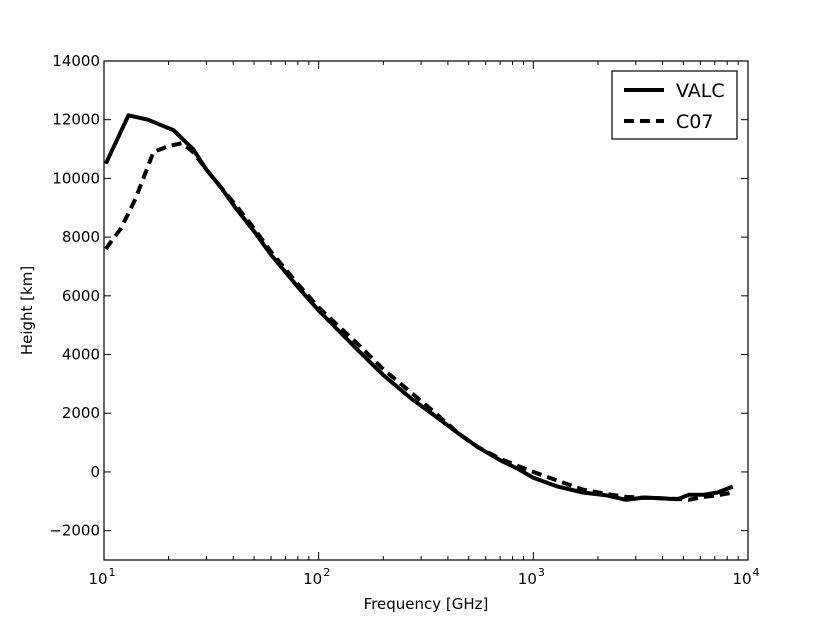  I want to click on y-tick-label: 0, so click(95, 472).